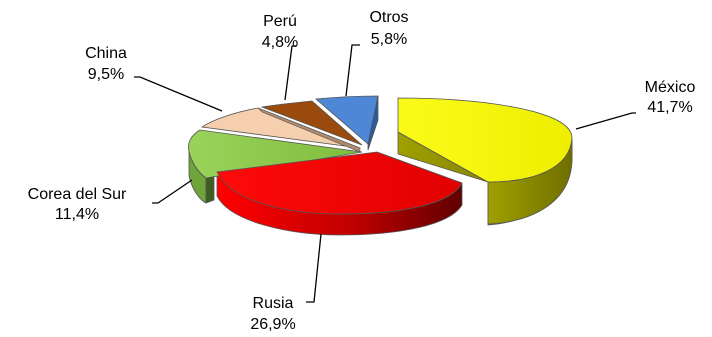  What do you see at coordinates (314, 268) in the screenshot?
I see `leader-line-rusia` at bounding box center [314, 268].